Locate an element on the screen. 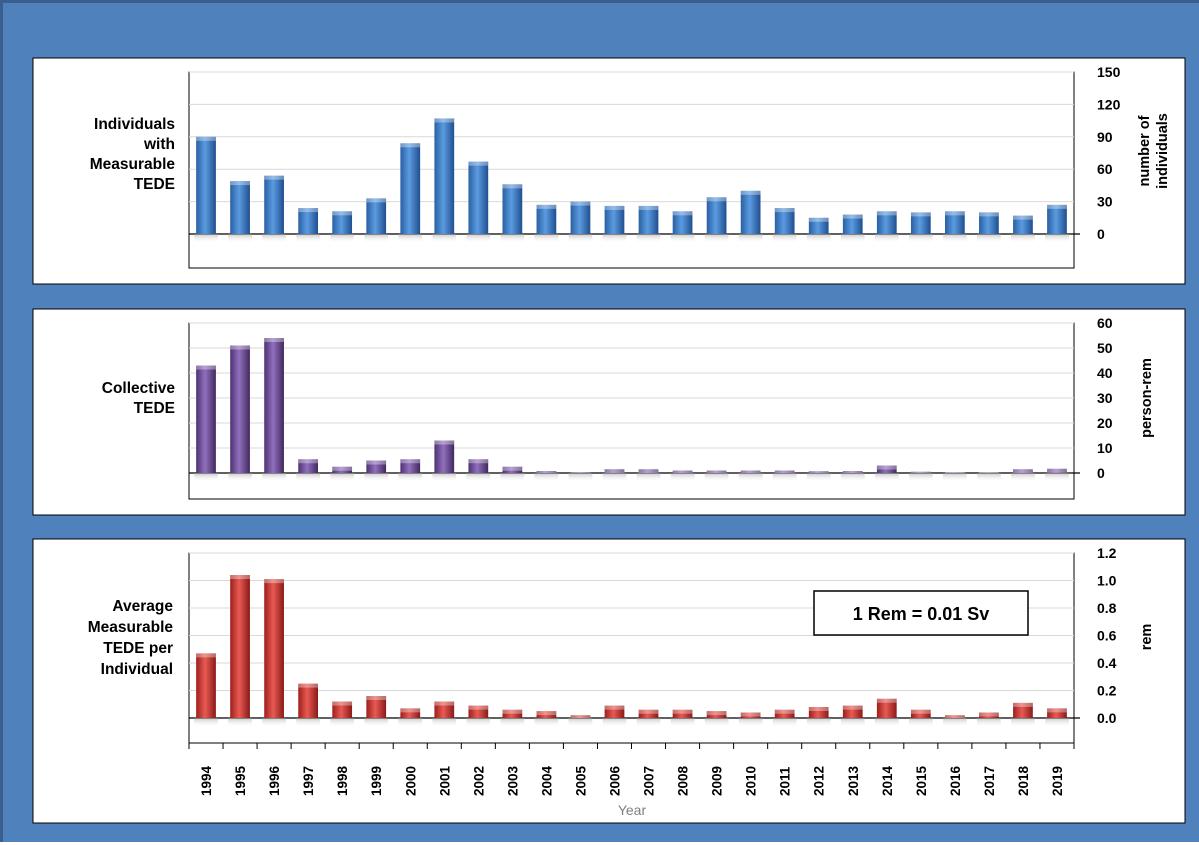  bar-individuals-1994 is located at coordinates (206, 185).